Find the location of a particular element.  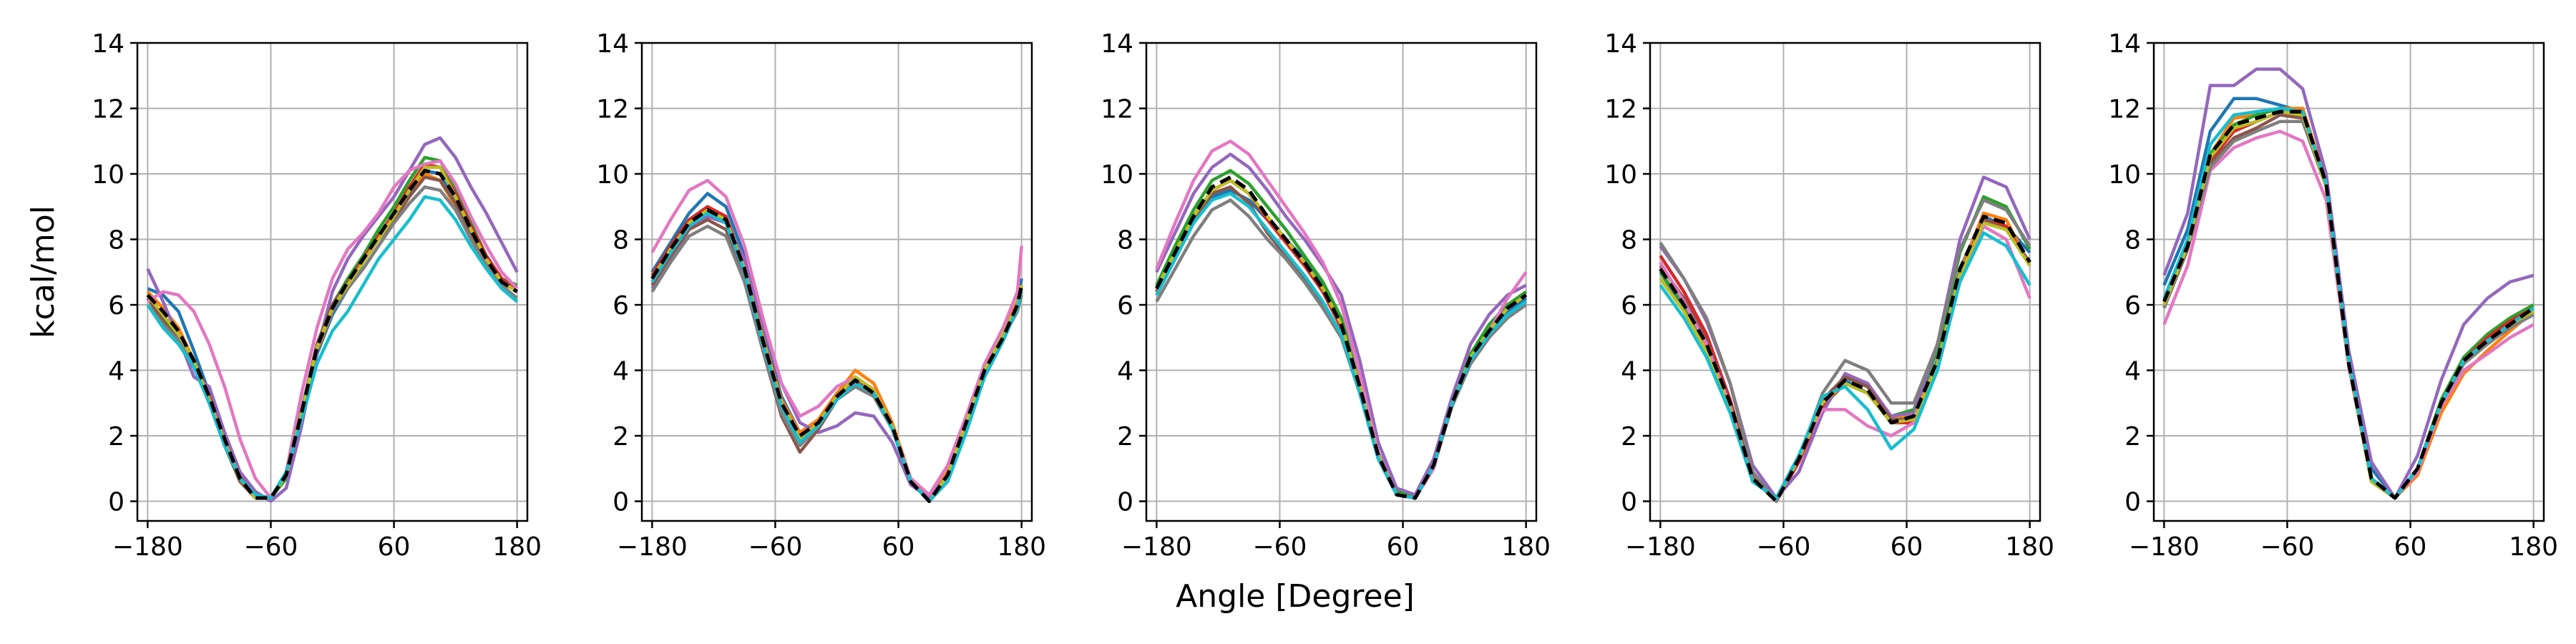

panel-5: −180 −60 60 180 0 2 4 6 8 10 12 14 is located at coordinates (2333, 295).